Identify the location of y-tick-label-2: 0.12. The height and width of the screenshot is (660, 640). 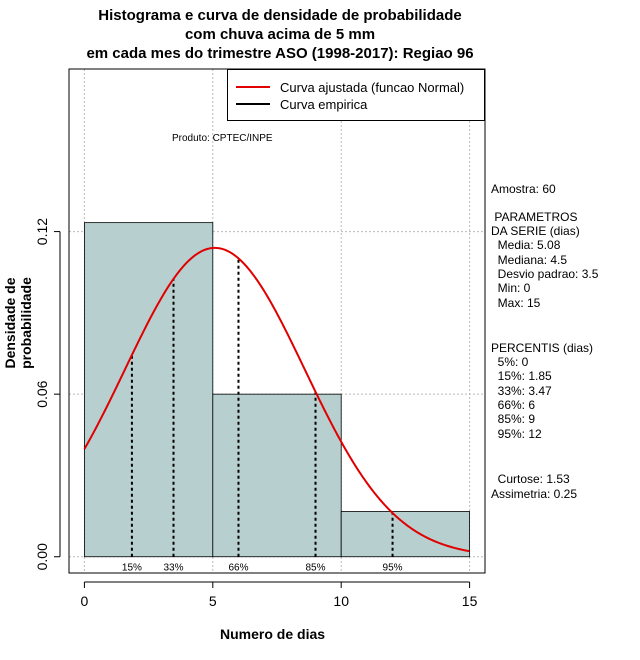
(42, 231).